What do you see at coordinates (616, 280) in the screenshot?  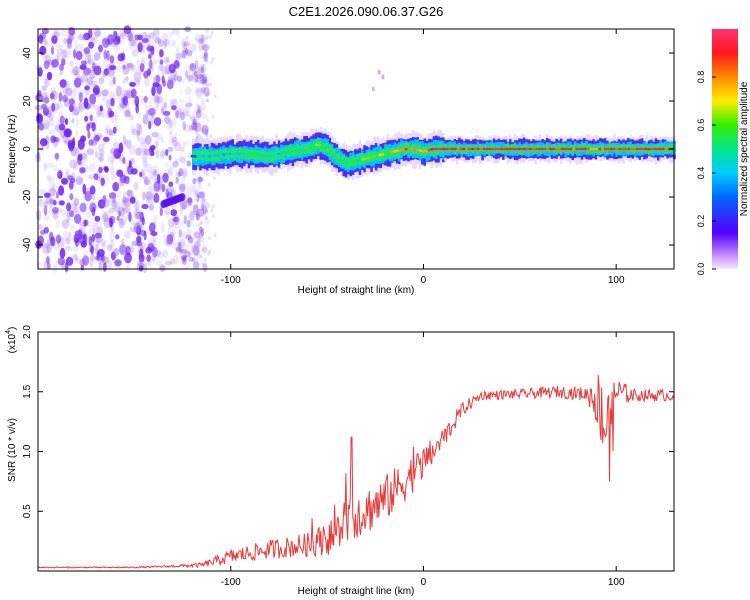 I see `x-tick-label: 100` at bounding box center [616, 280].